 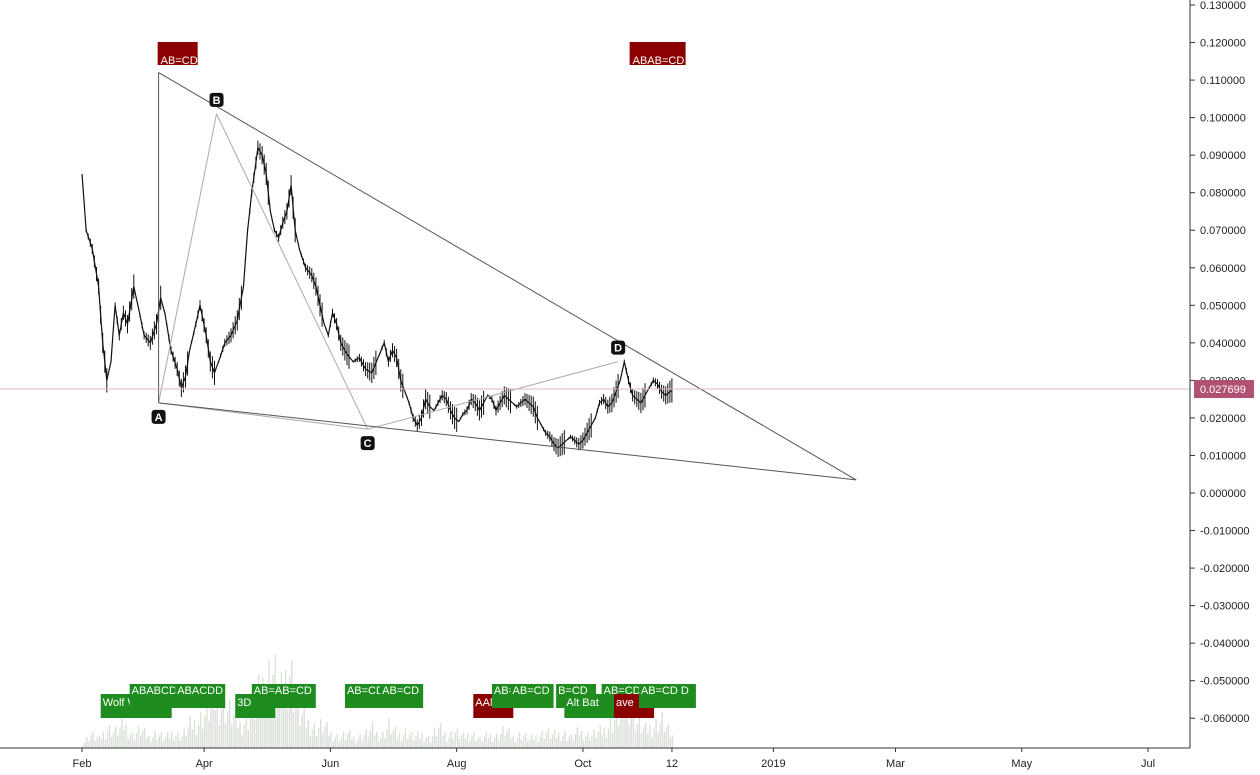 I want to click on x-tick-label: Jun, so click(x=331, y=764).